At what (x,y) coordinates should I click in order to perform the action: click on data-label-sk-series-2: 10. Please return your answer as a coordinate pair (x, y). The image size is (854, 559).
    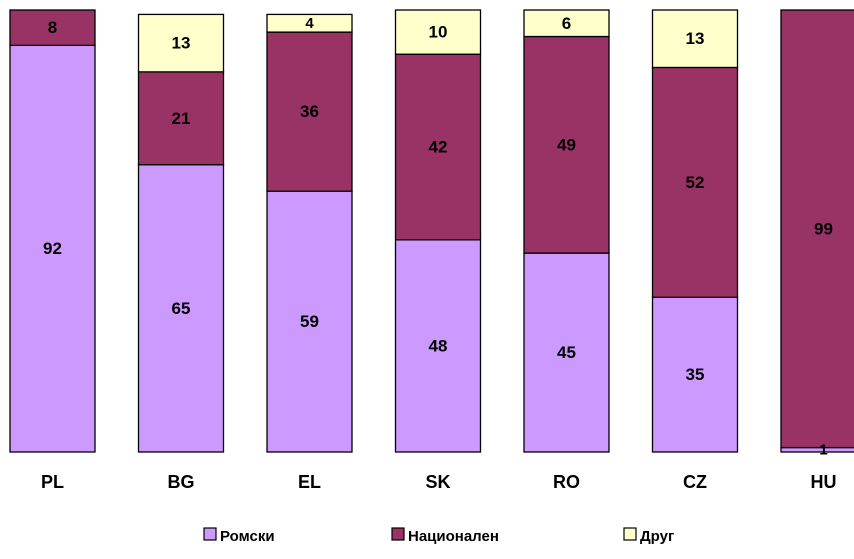
    Looking at the image, I should click on (438, 32).